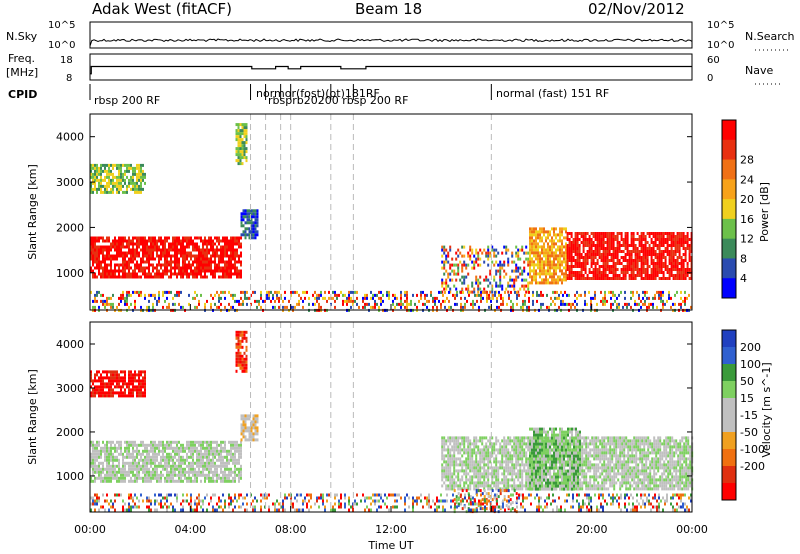 Image resolution: width=800 pixels, height=554 pixels. What do you see at coordinates (388, 9) in the screenshot?
I see `beam-title: Beam 18` at bounding box center [388, 9].